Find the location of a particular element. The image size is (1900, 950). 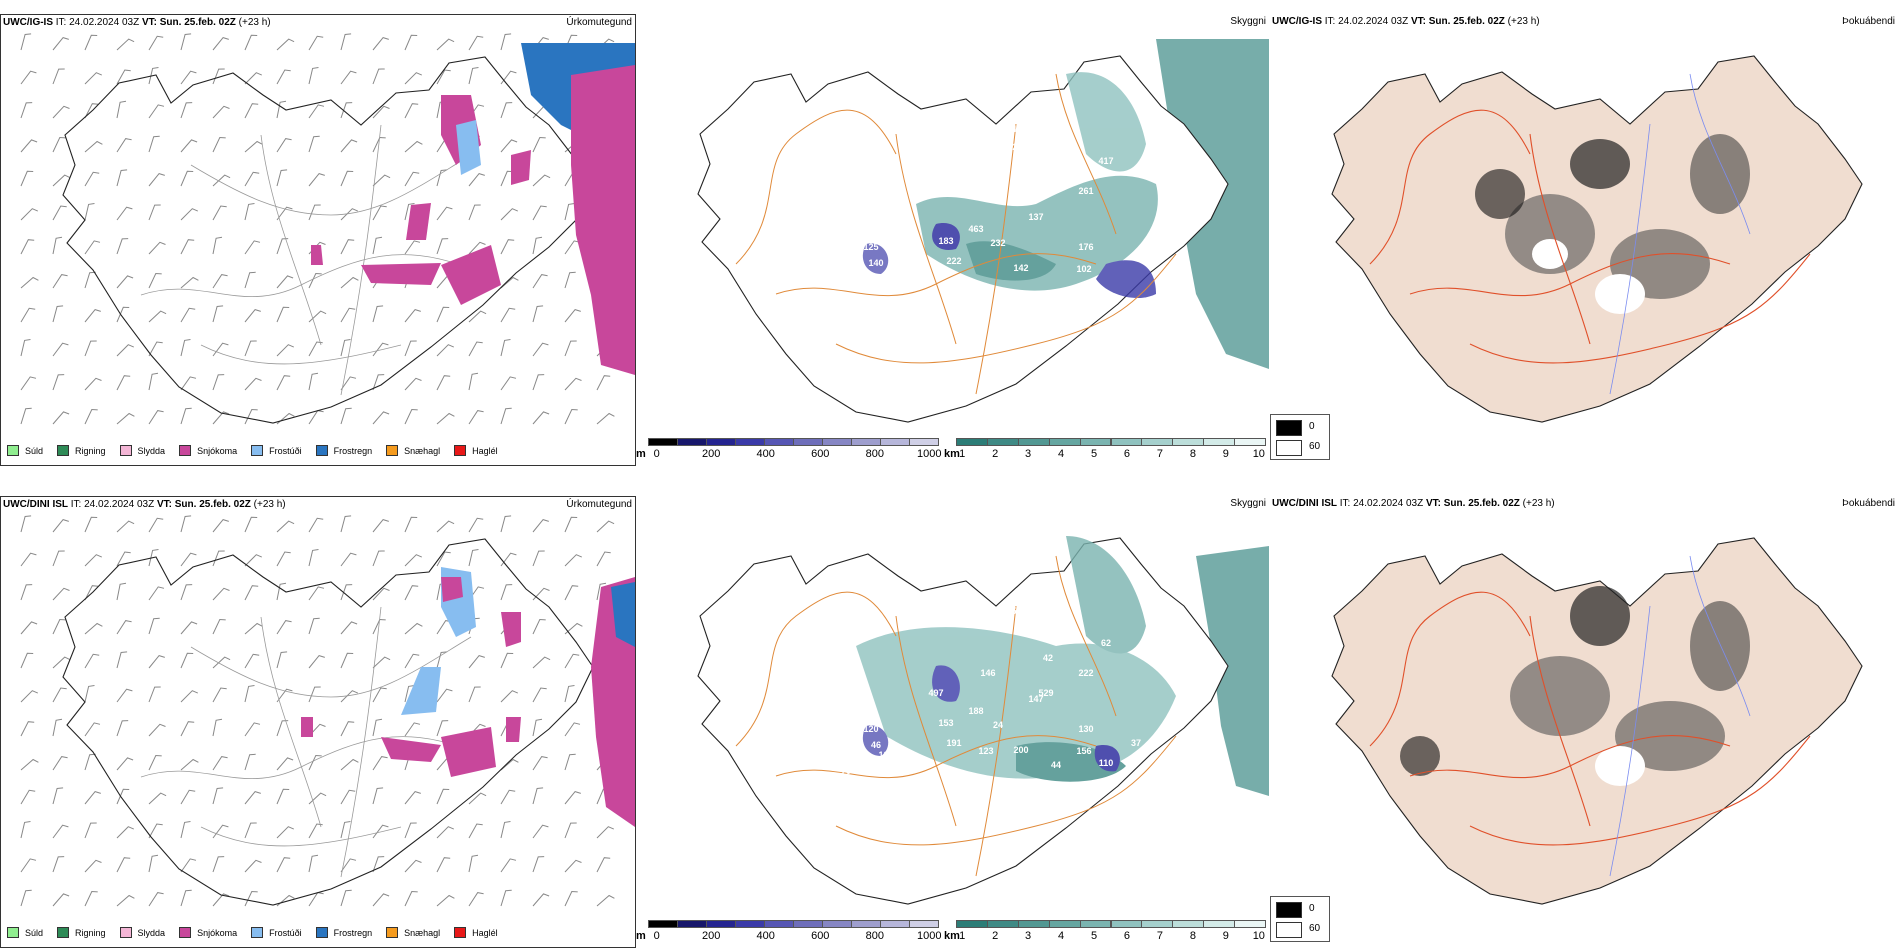

visibility-label: 42 is located at coordinates (1048, 658).